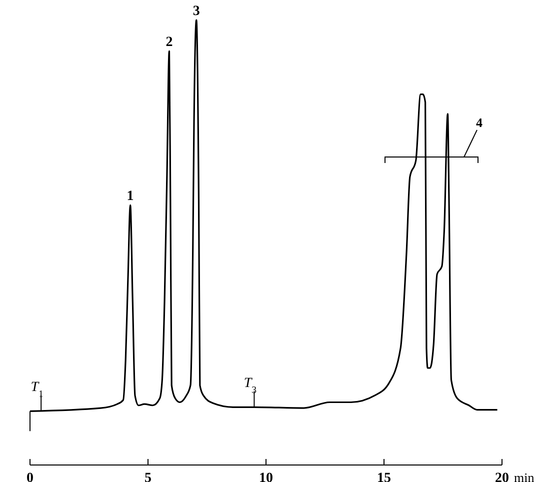 This screenshot has width=557, height=482. What do you see at coordinates (524, 476) in the screenshot?
I see `x-axis-title: min` at bounding box center [524, 476].